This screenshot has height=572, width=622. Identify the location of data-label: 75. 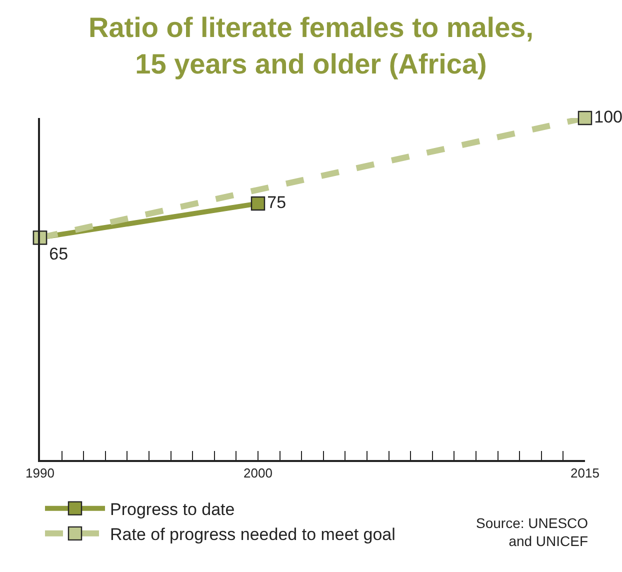
(276, 202).